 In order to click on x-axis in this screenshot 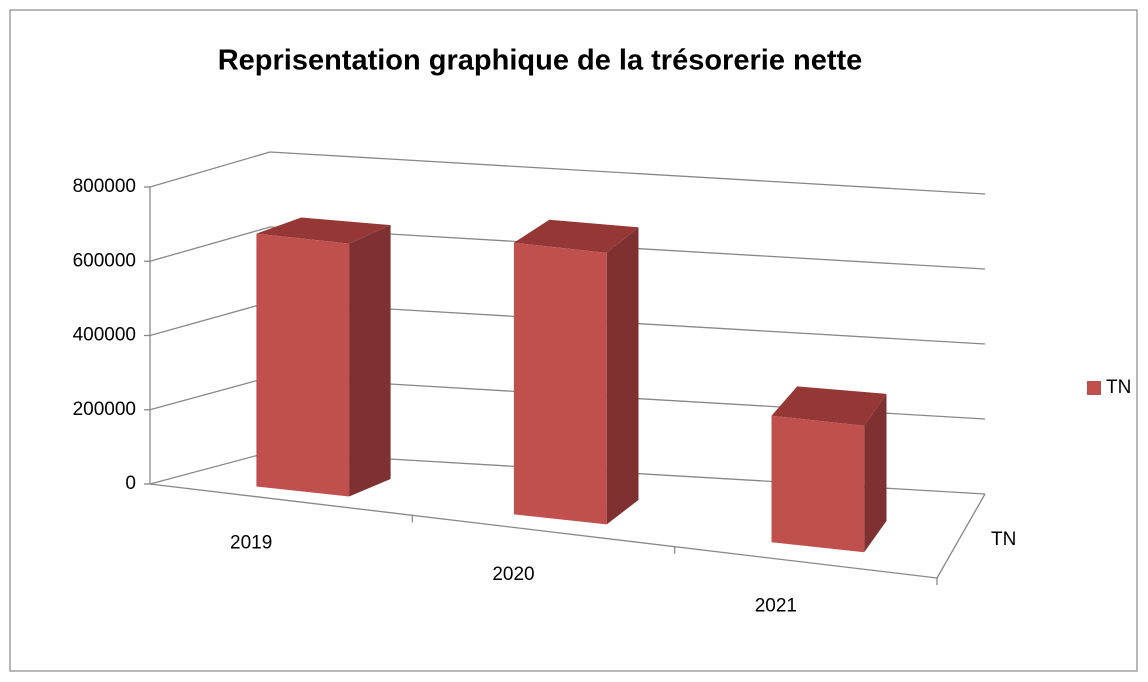, I will do `click(543, 531)`.